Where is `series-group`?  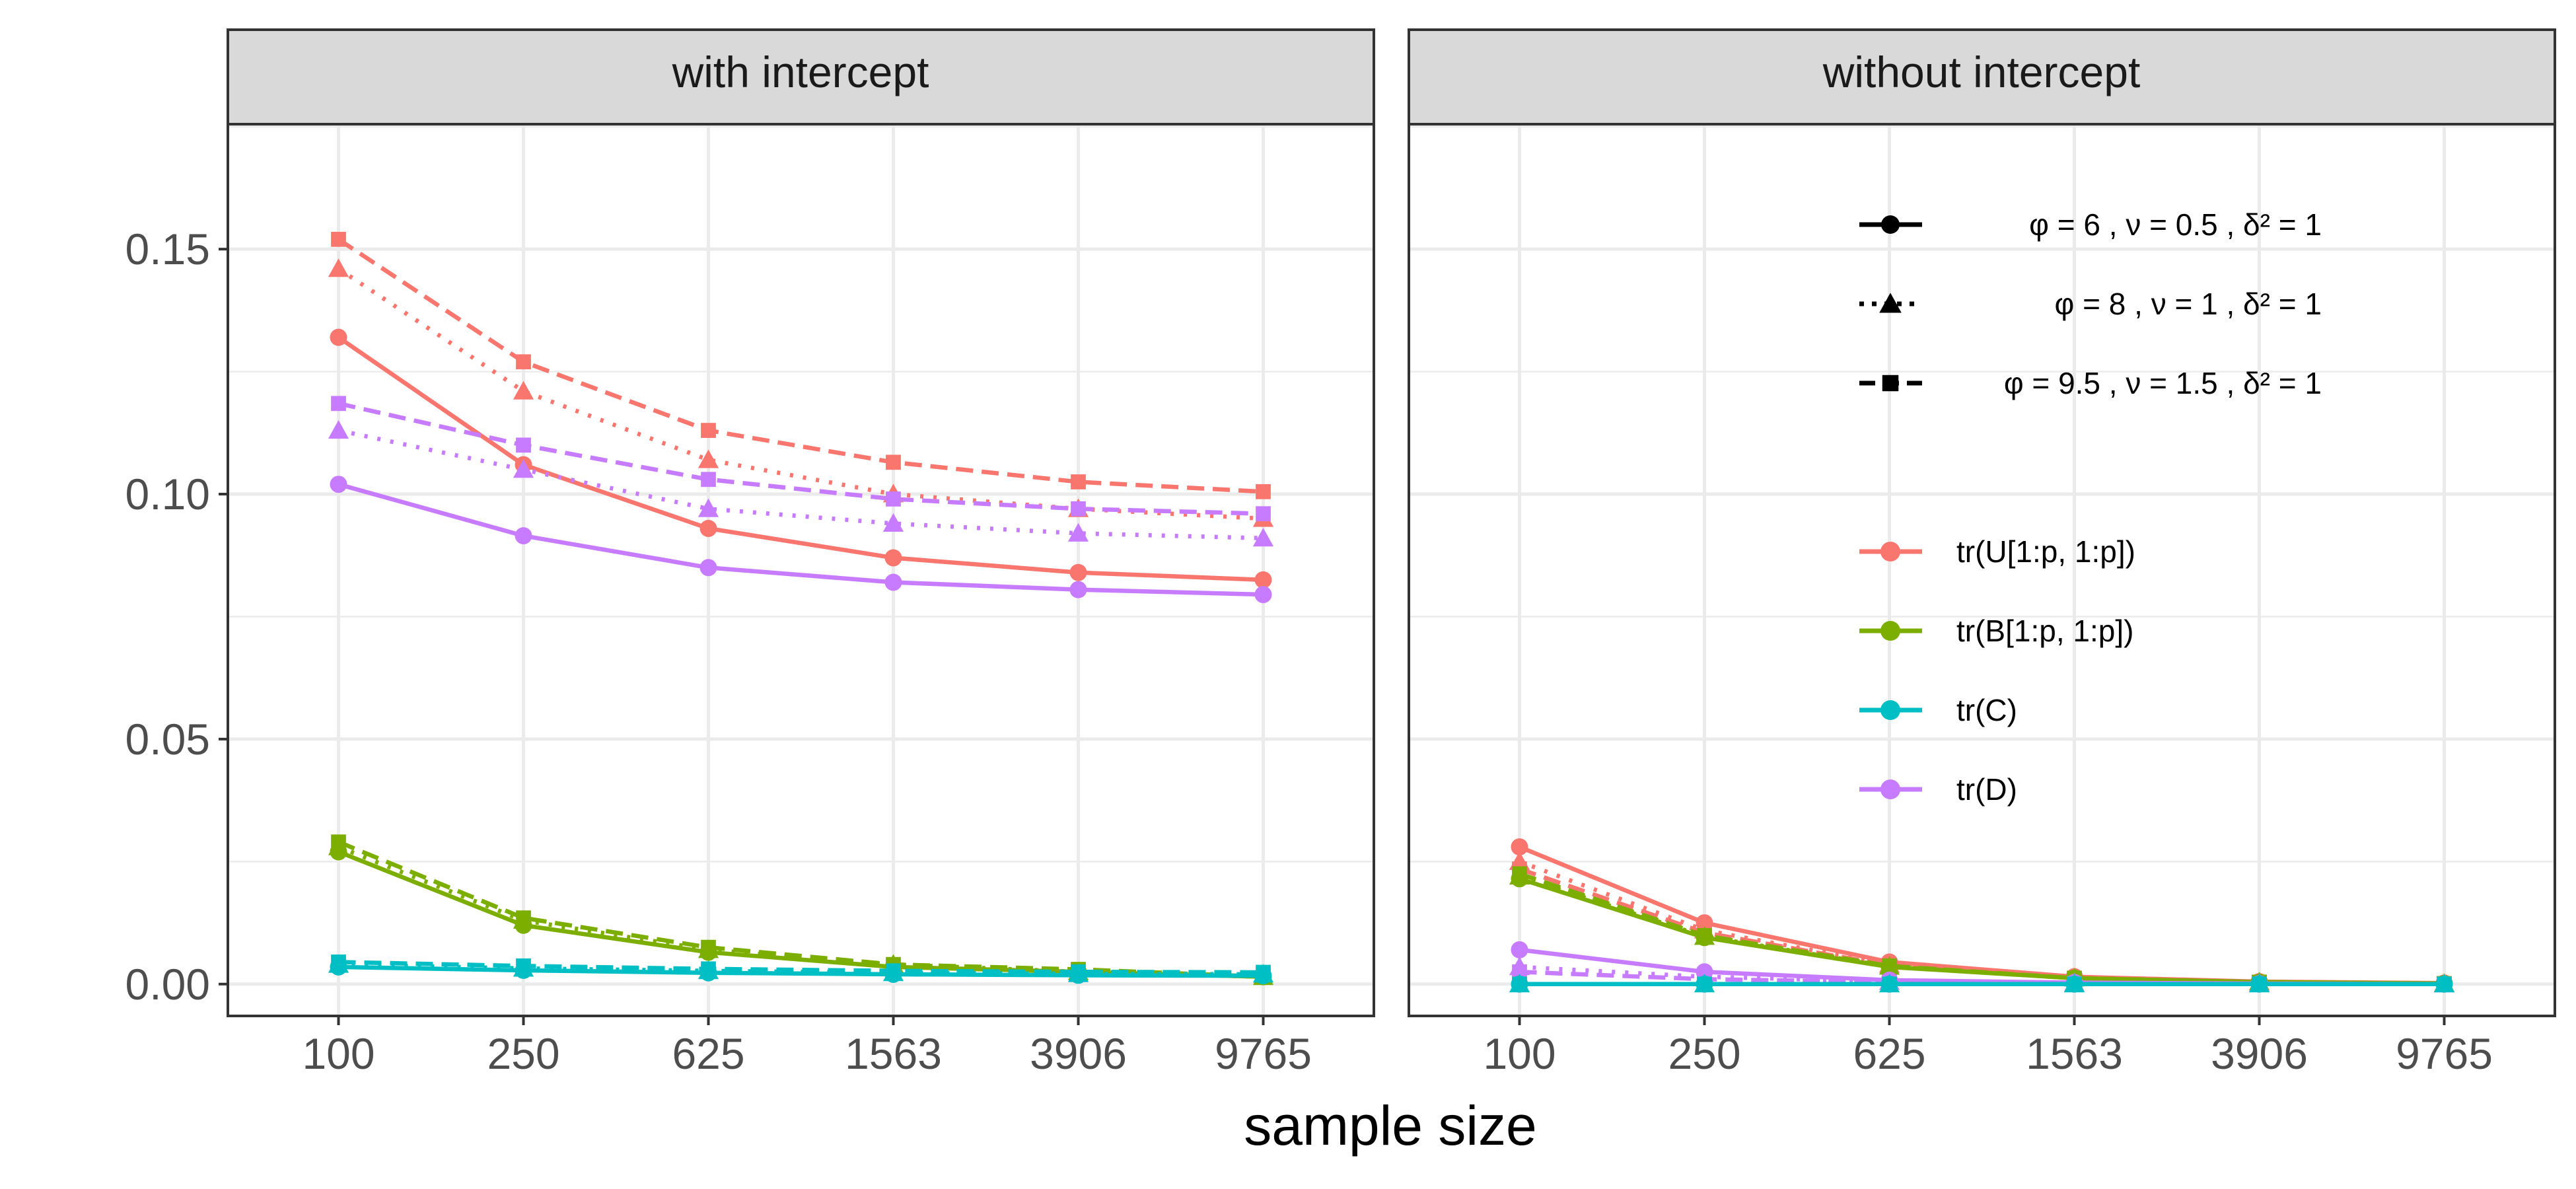
series-group is located at coordinates (1982, 915).